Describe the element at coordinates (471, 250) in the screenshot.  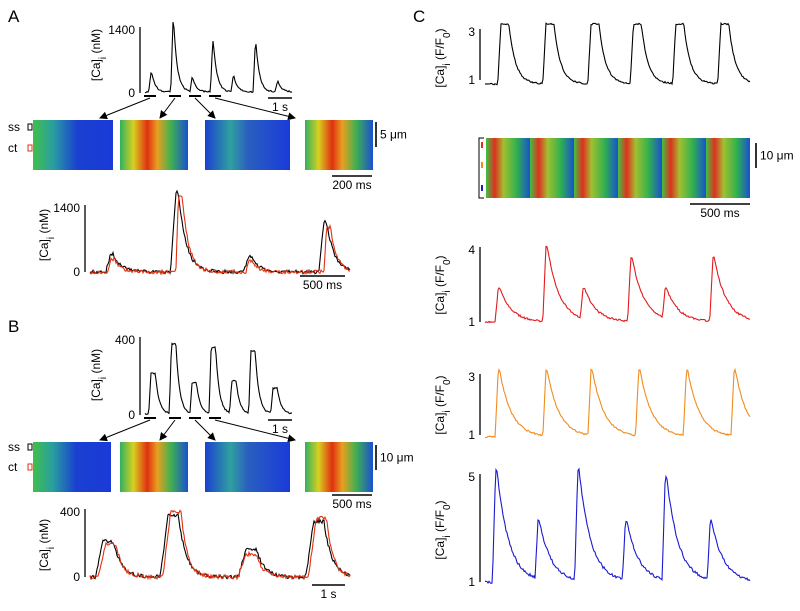
I see `y-tick-label: 4` at that location.